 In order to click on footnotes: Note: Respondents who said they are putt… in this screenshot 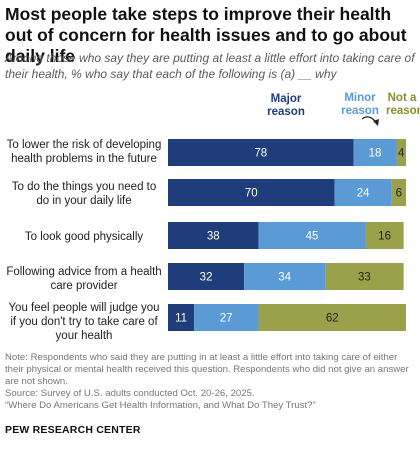, I will do `click(210, 382)`.